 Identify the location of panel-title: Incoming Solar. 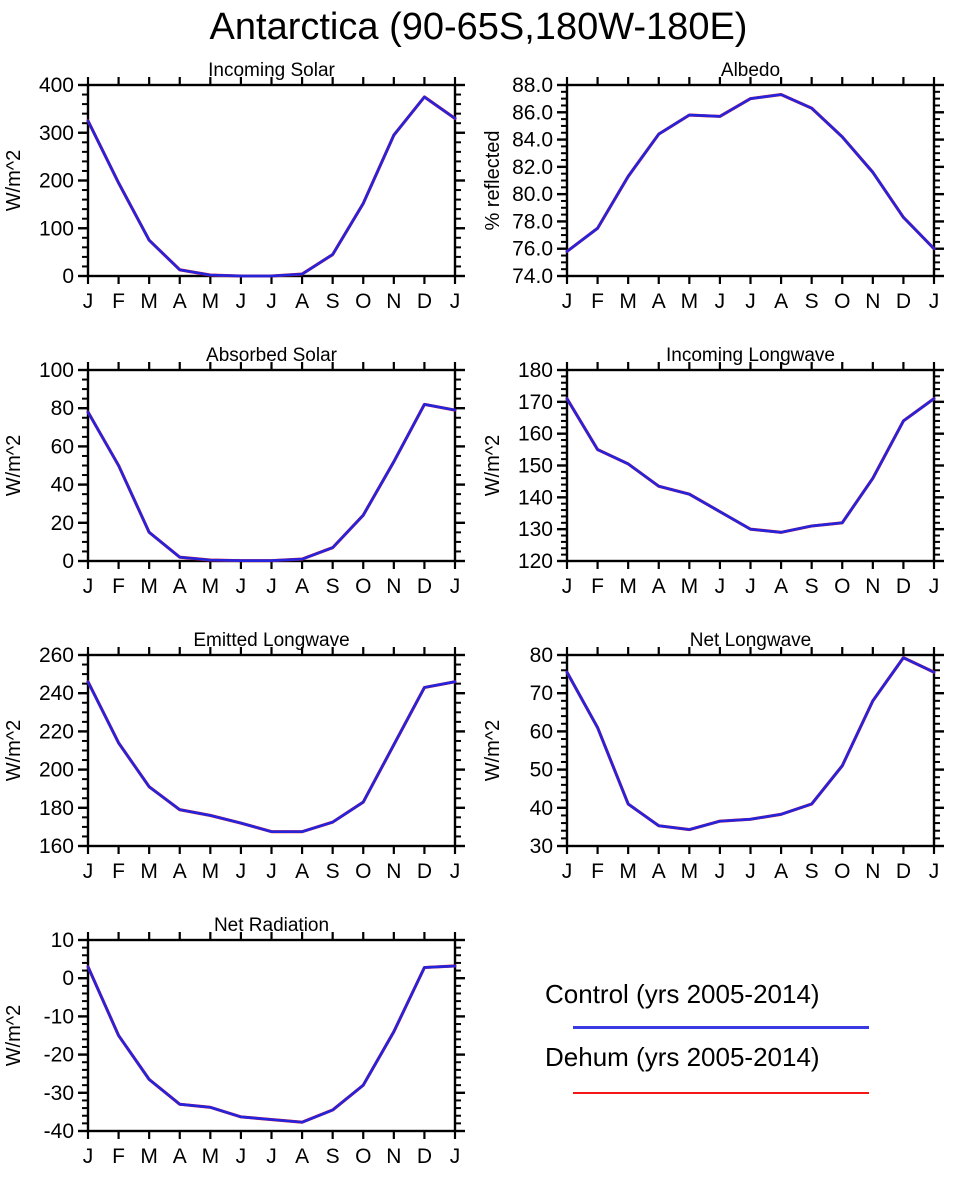
(271, 70).